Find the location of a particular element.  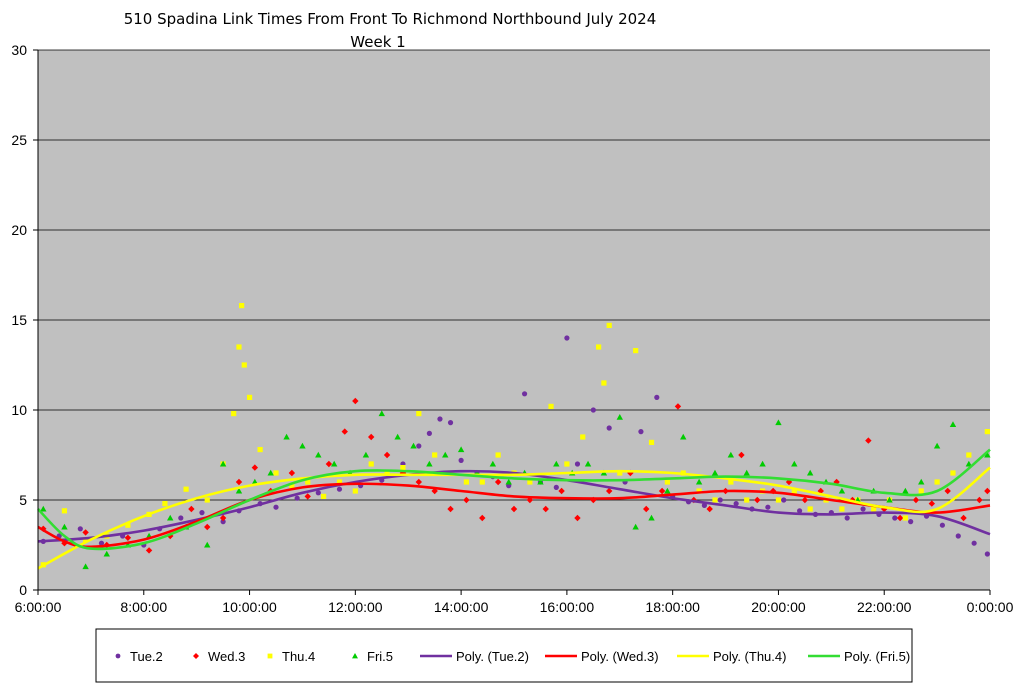

legend is located at coordinates (504, 655).